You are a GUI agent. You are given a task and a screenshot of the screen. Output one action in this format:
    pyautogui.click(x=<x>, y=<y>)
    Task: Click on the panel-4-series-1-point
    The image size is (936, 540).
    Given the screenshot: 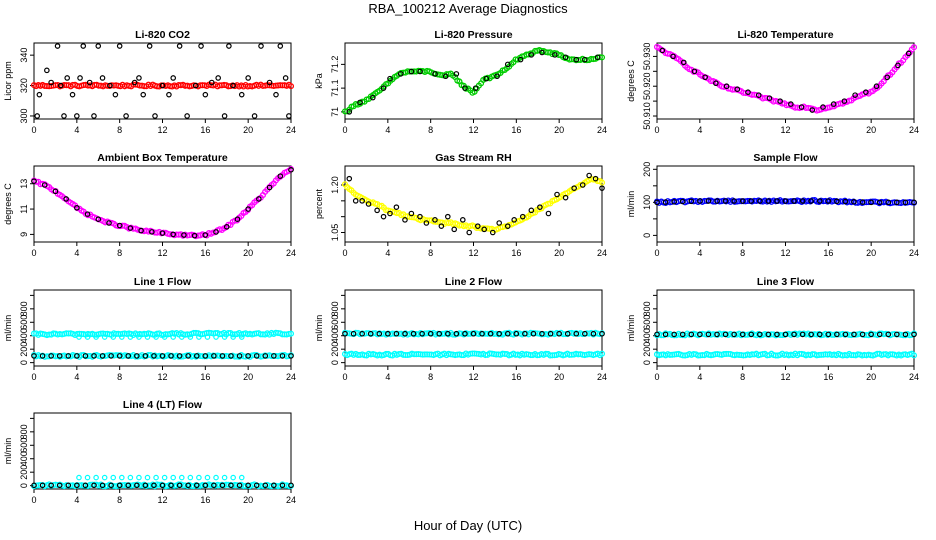 What is the action you would take?
    pyautogui.click(x=36, y=181)
    